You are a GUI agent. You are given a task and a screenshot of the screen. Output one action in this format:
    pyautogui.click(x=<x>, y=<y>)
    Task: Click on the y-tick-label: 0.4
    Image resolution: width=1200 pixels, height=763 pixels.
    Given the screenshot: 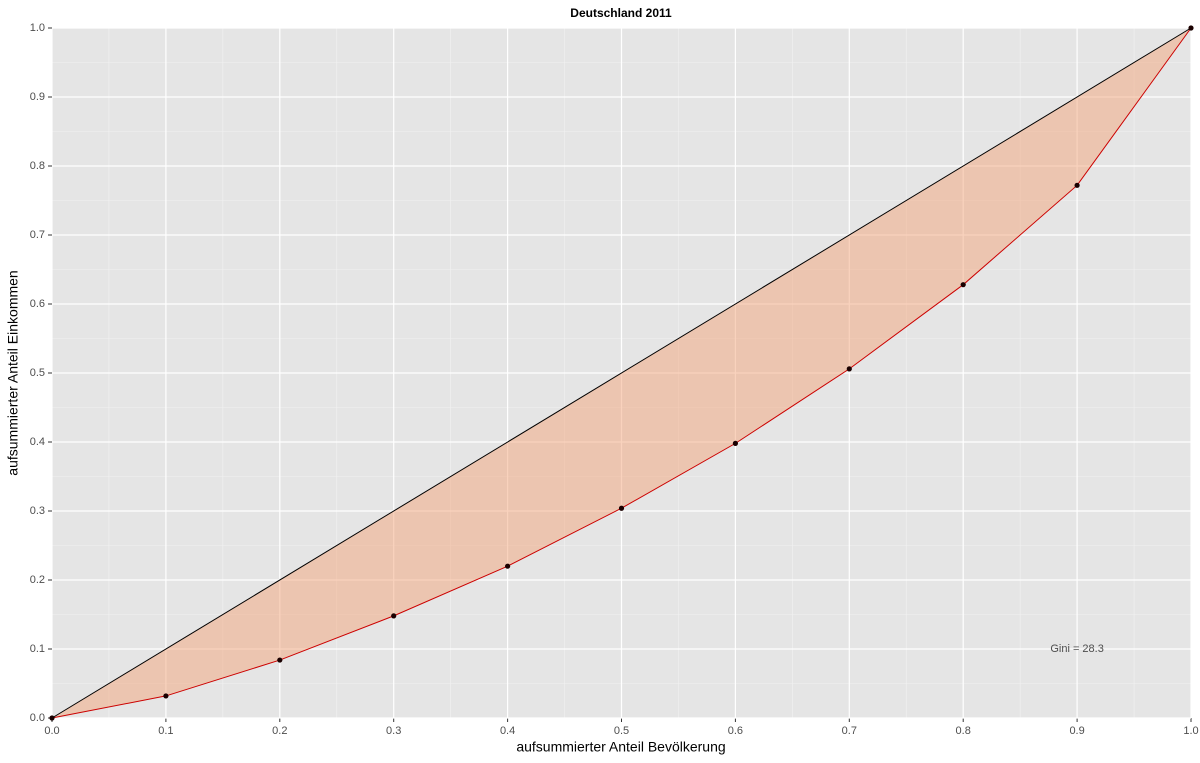 What is the action you would take?
    pyautogui.click(x=37, y=442)
    